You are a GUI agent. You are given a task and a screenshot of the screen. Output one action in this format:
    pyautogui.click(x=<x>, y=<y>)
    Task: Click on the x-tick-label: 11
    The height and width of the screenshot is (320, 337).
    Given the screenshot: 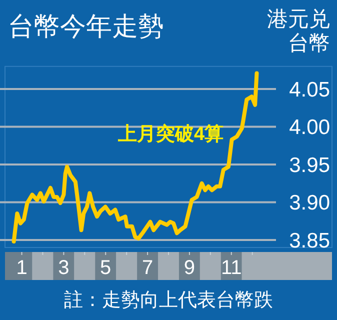 What is the action you would take?
    pyautogui.click(x=231, y=268)
    